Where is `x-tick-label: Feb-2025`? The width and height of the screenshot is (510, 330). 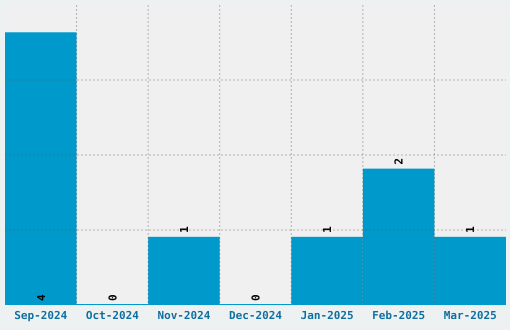
x-tick-label: Feb-2025 is located at coordinates (399, 315).